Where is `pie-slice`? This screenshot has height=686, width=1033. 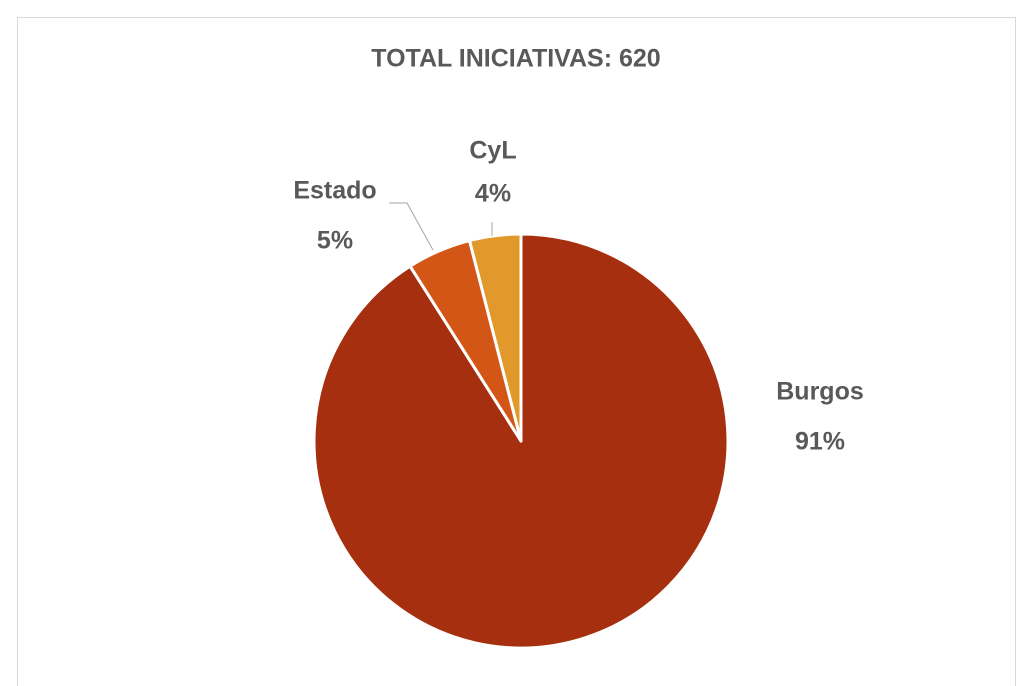
pie-slice is located at coordinates (495, 337).